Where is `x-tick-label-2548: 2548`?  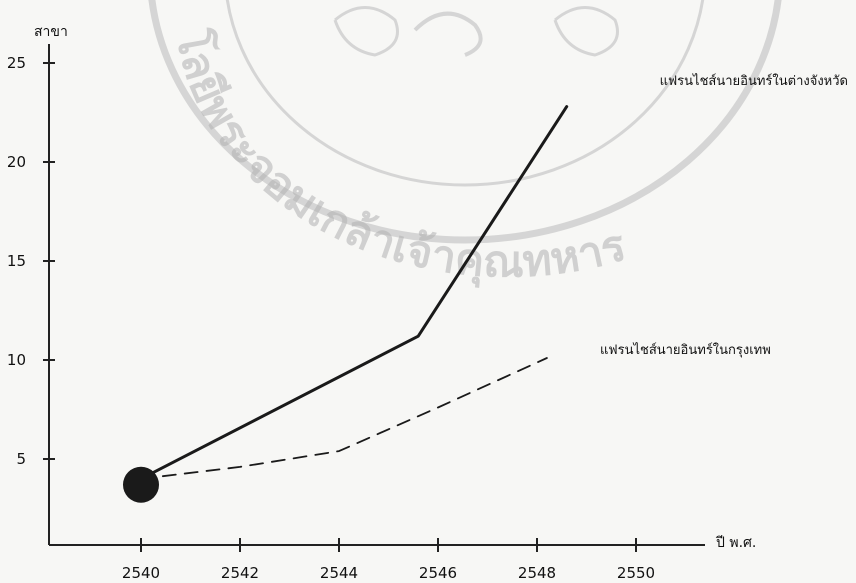
x-tick-label-2548: 2548 is located at coordinates (537, 573).